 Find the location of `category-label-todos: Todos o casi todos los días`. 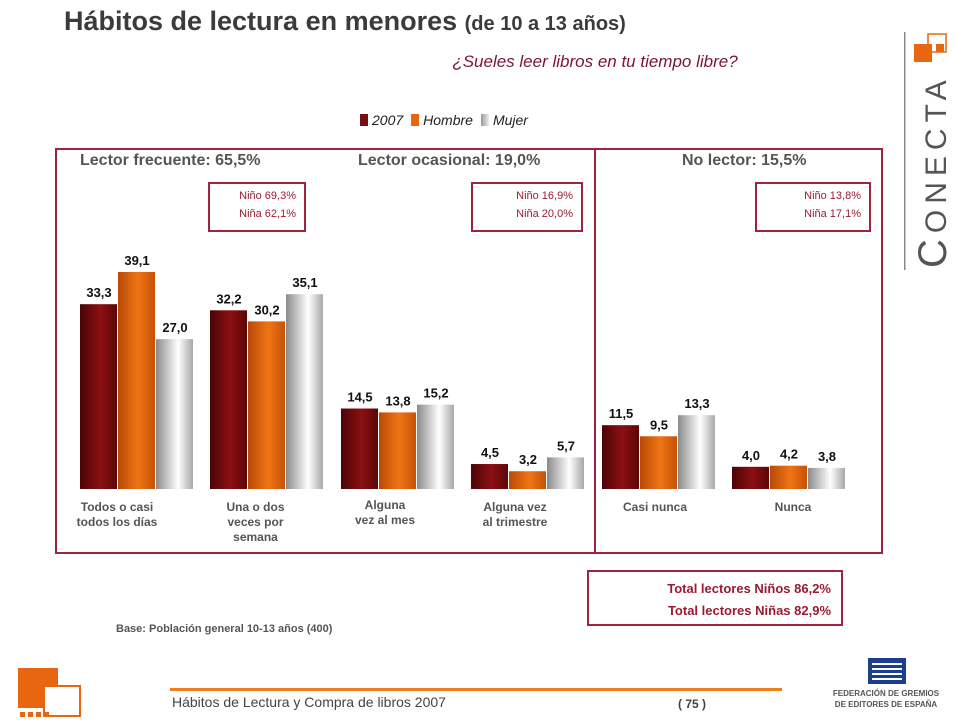

category-label-todos: Todos o casi todos los días is located at coordinates (117, 515).